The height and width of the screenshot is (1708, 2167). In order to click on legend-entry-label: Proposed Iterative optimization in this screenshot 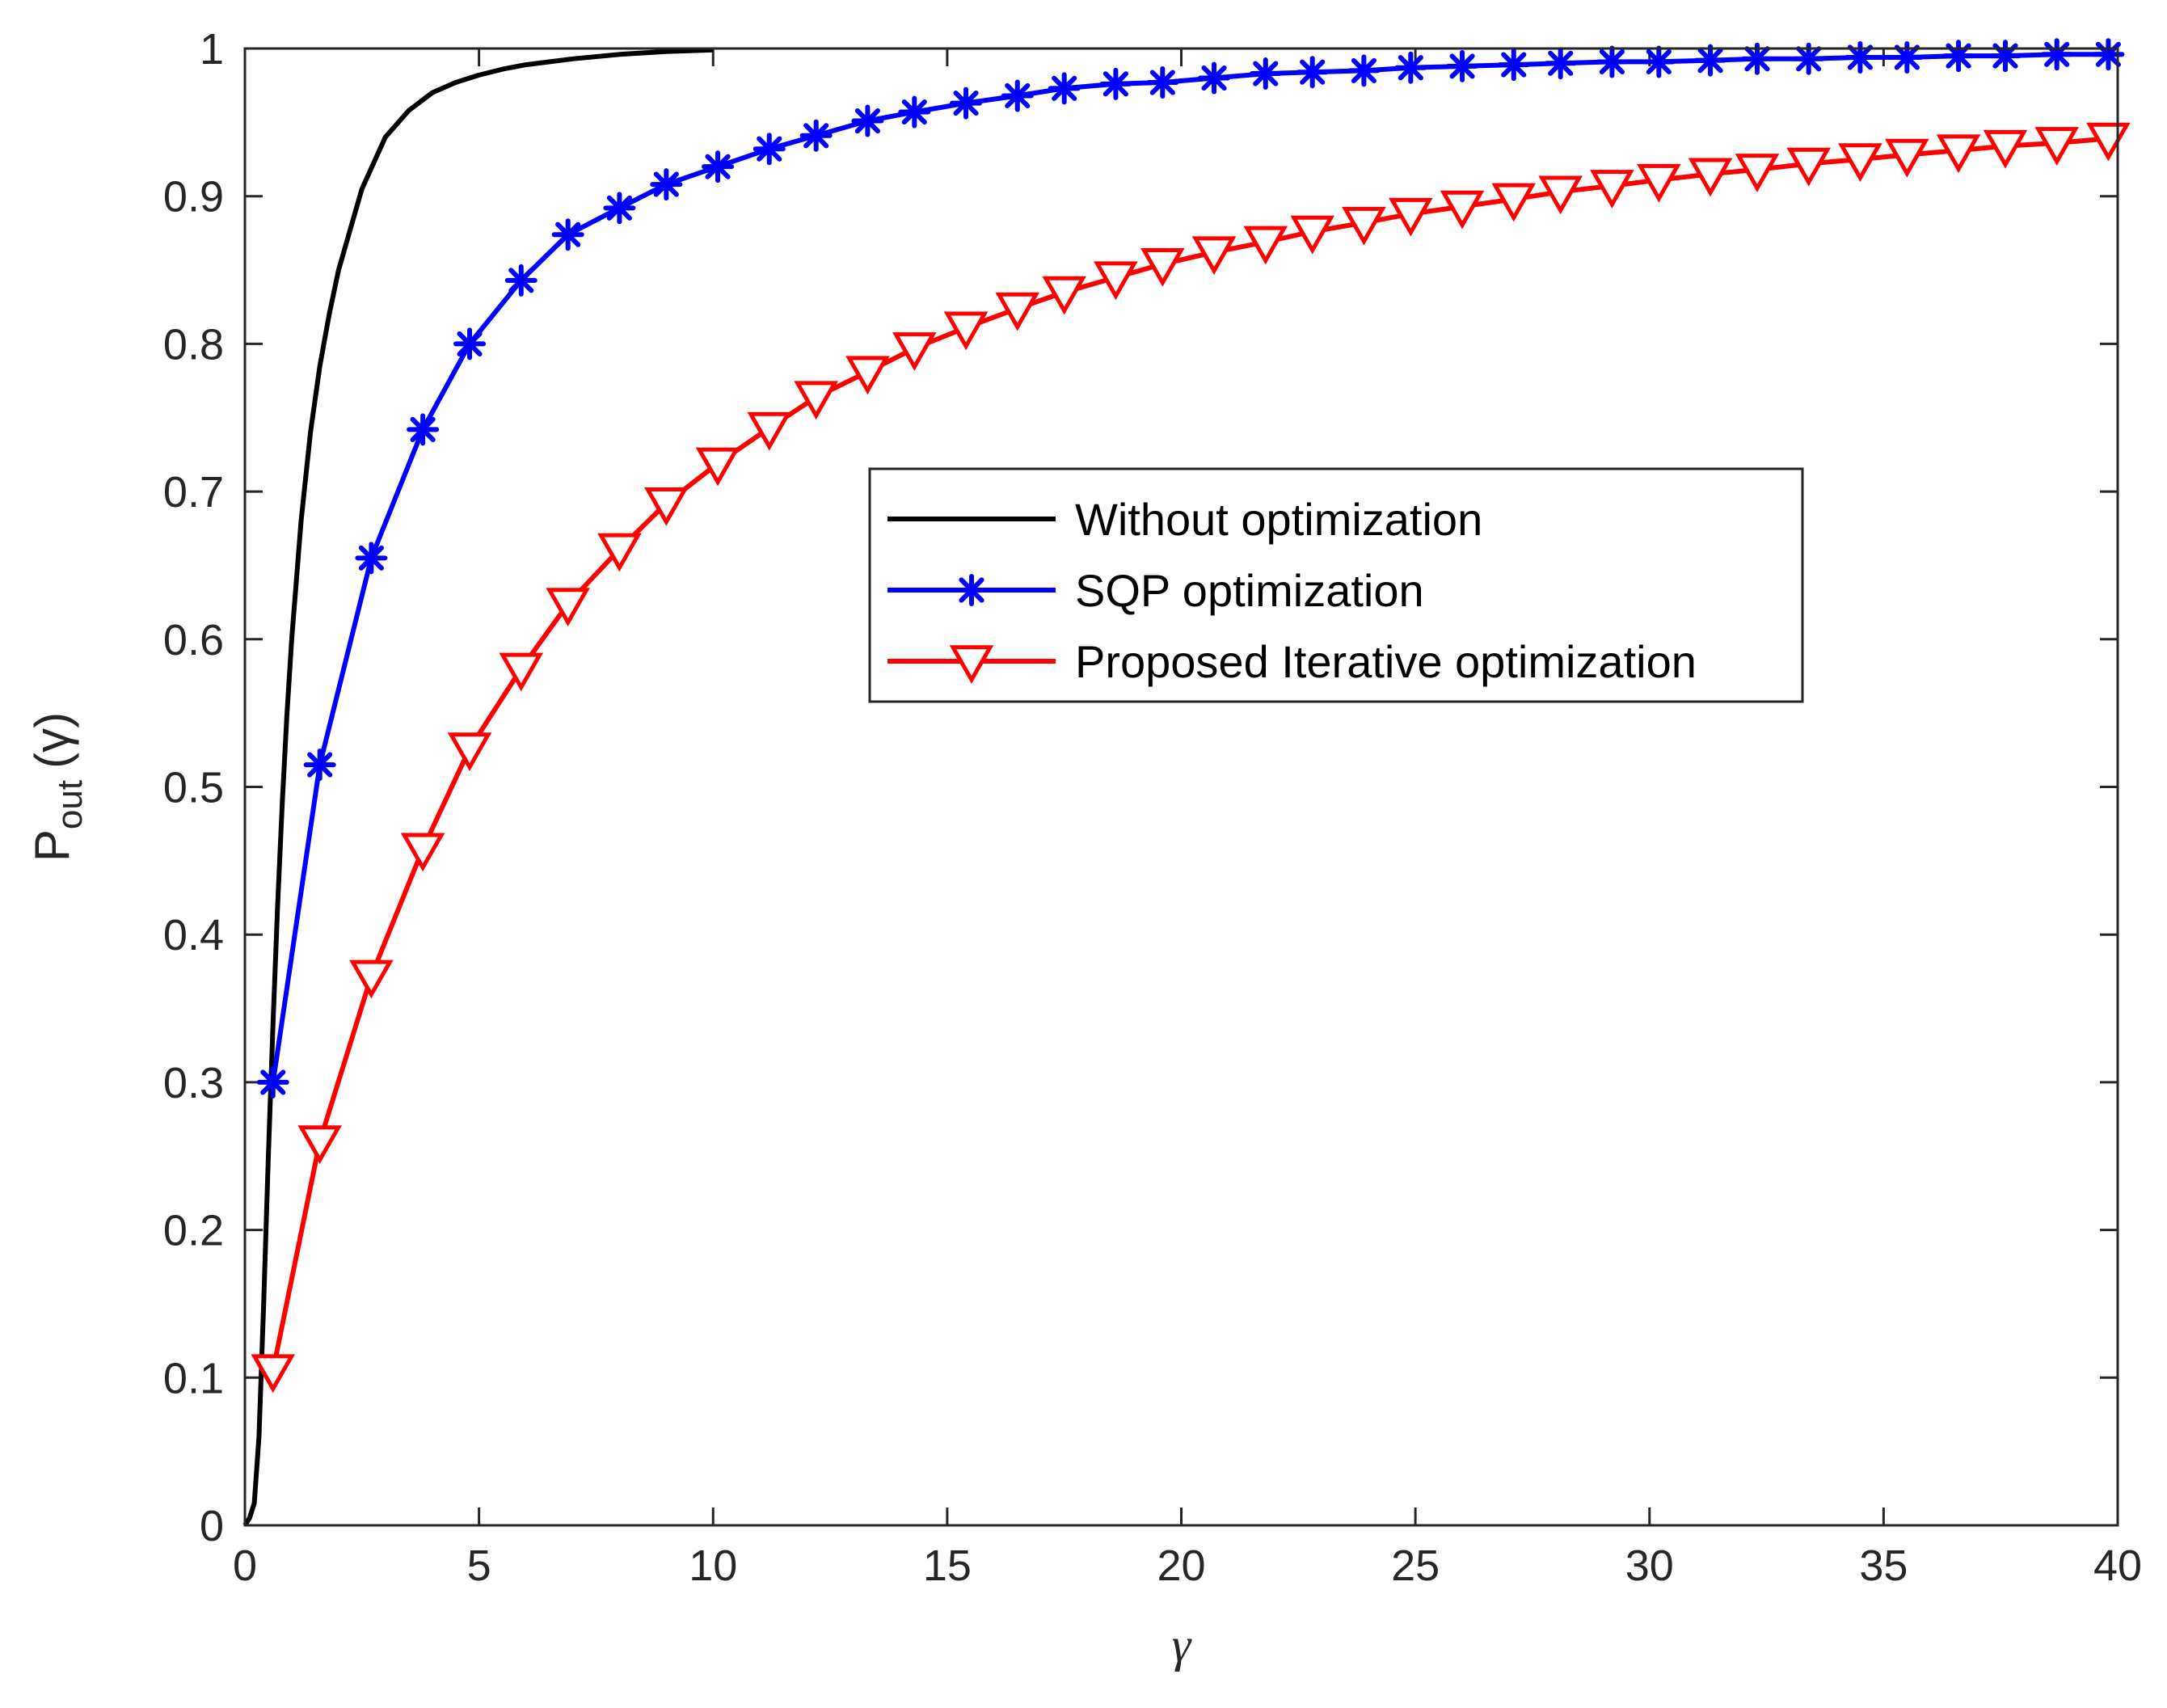, I will do `click(1386, 661)`.